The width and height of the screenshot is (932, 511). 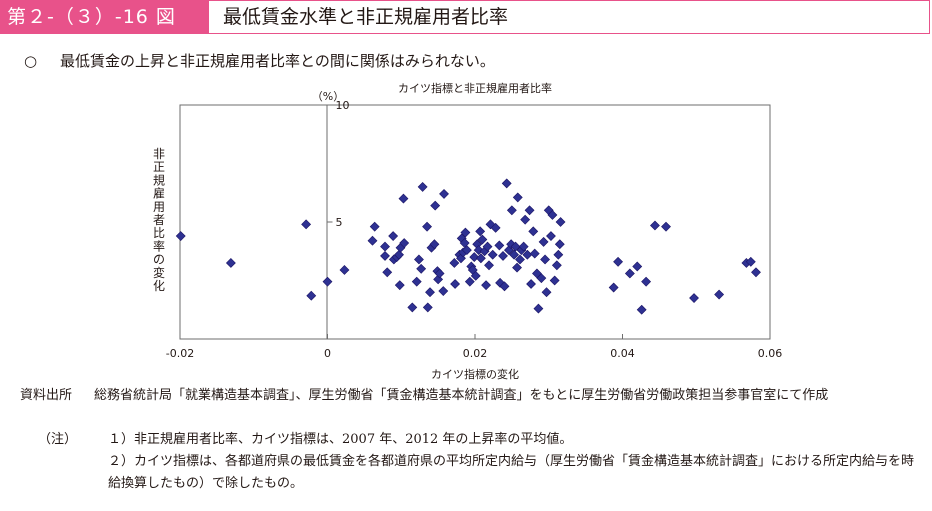 What do you see at coordinates (105, 17) in the screenshot?
I see `figure-number: 第２-（３）-16 図` at bounding box center [105, 17].